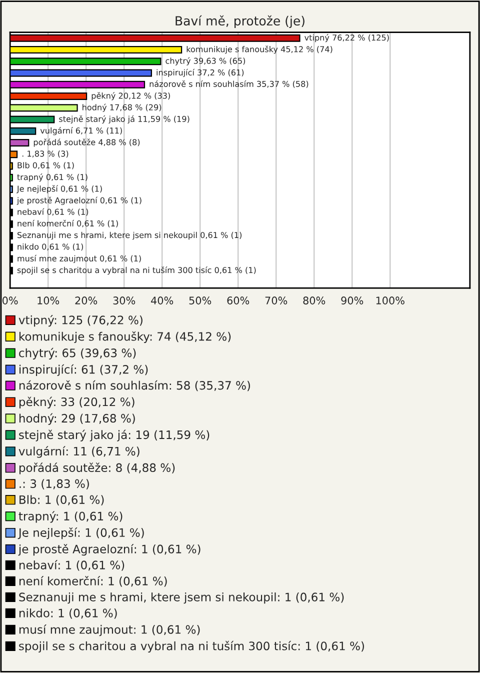 The image size is (480, 673). What do you see at coordinates (54, 484) in the screenshot?
I see `legend-label: .: 3 (1,83 %)` at bounding box center [54, 484].